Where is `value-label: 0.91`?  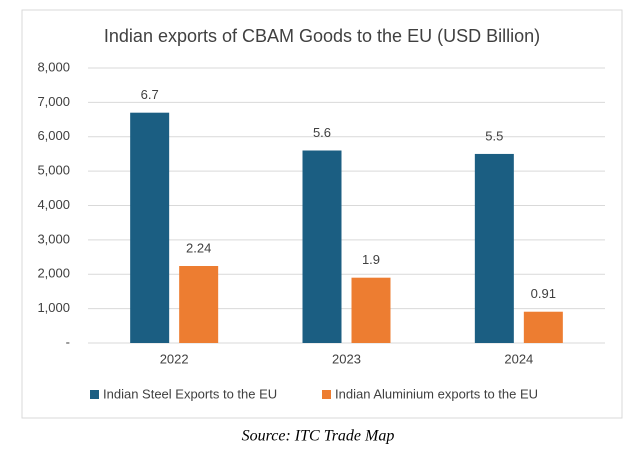
value-label: 0.91 is located at coordinates (543, 293).